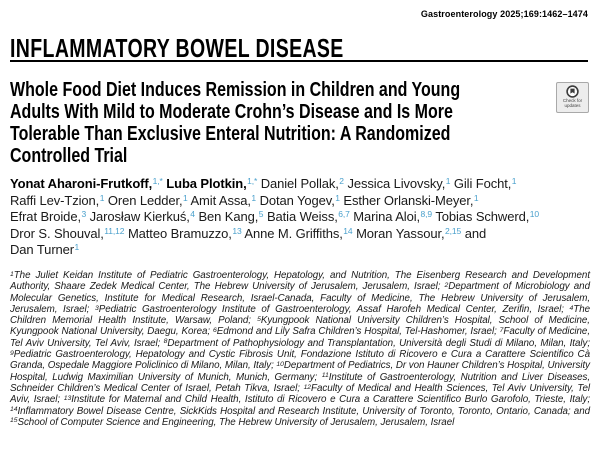  I want to click on author-name: Dotan Yogev,, so click(297, 200).